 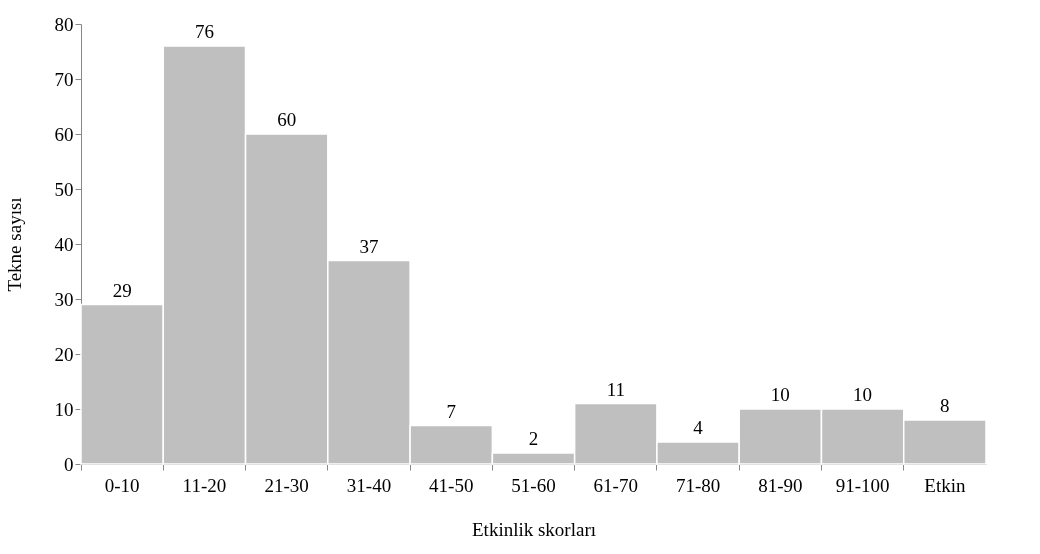 What do you see at coordinates (64, 24) in the screenshot?
I see `y-tick-label: 80` at bounding box center [64, 24].